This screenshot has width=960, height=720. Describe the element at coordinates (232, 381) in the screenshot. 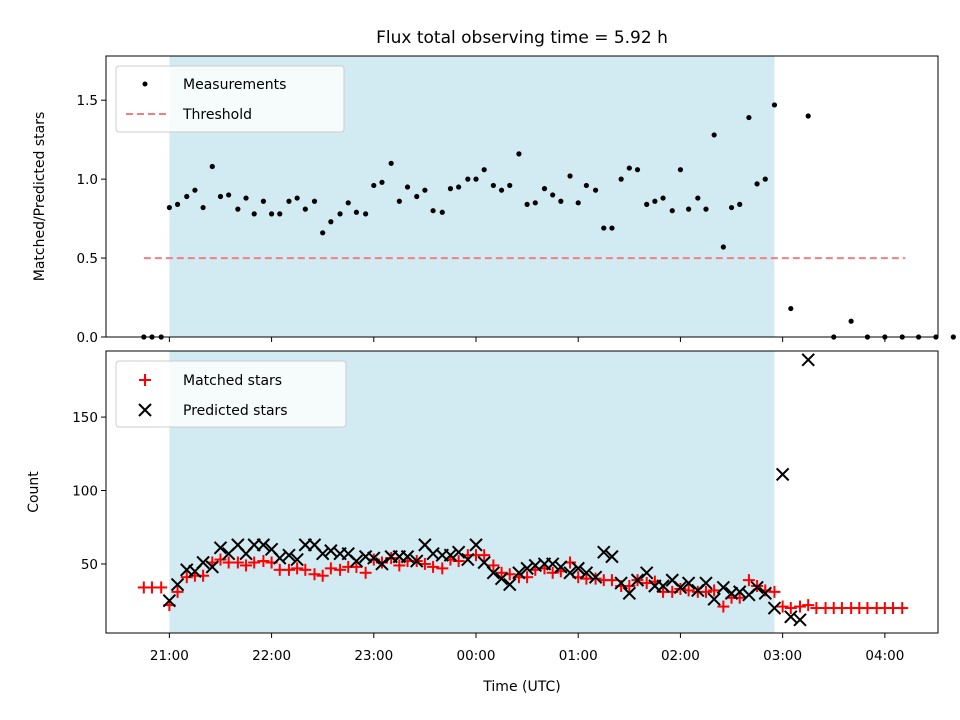

I see `legend-matched-label: Matched stars` at that location.